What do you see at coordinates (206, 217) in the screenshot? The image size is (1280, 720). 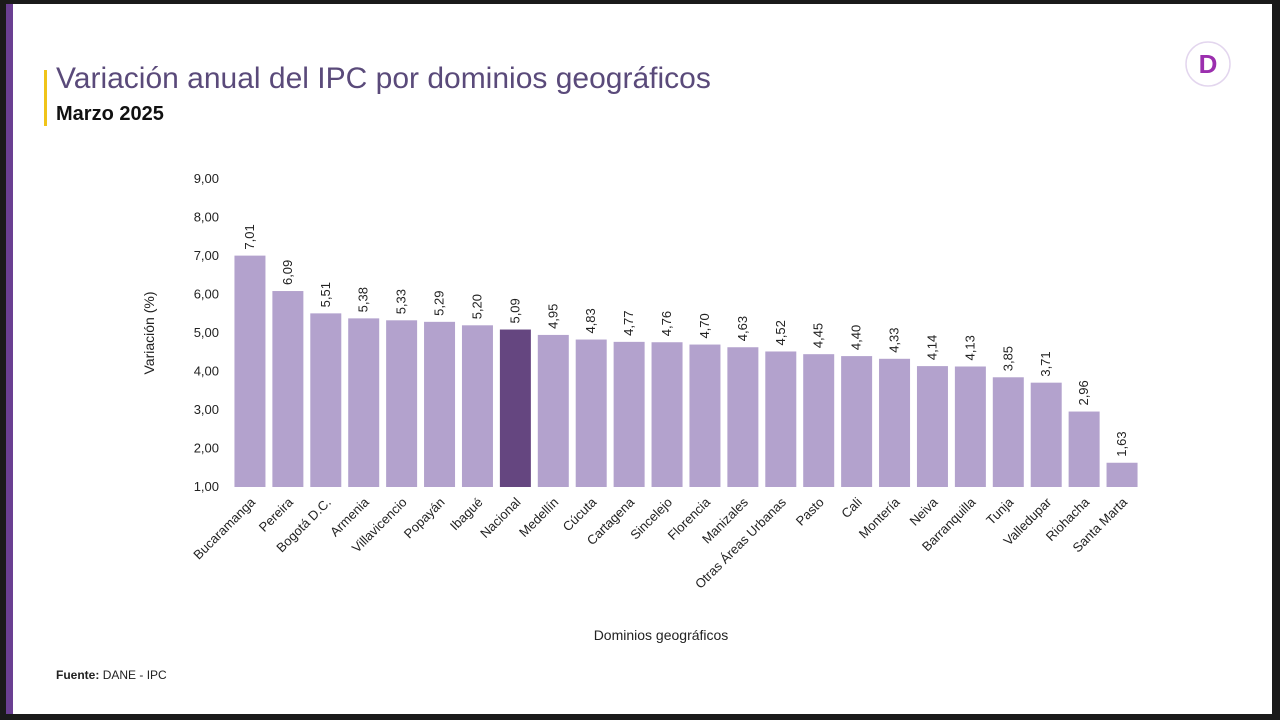 I see `y-tick-label: 8,00` at bounding box center [206, 217].